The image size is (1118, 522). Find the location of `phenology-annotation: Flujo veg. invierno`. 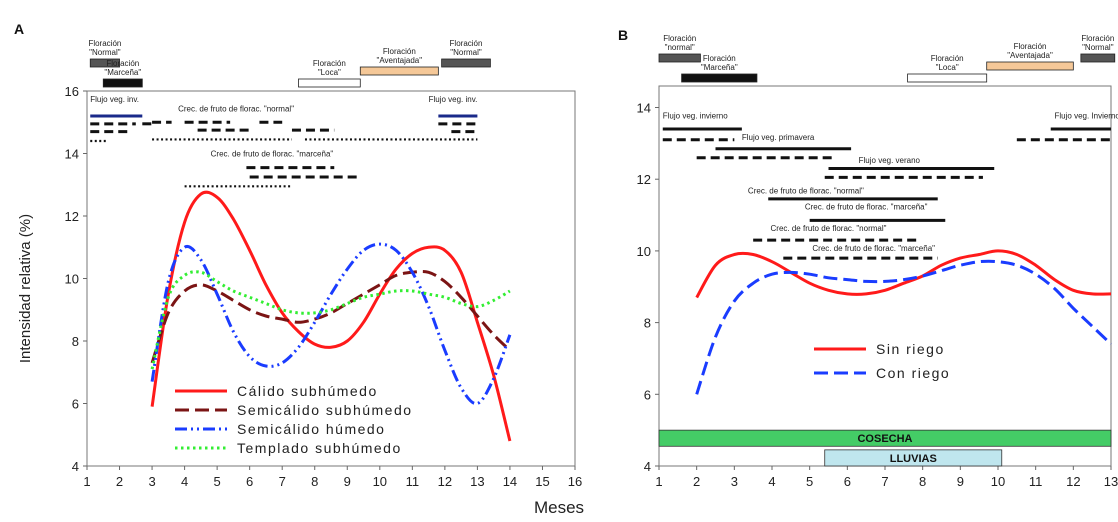

phenology-annotation: Flujo veg. invierno is located at coordinates (695, 115).